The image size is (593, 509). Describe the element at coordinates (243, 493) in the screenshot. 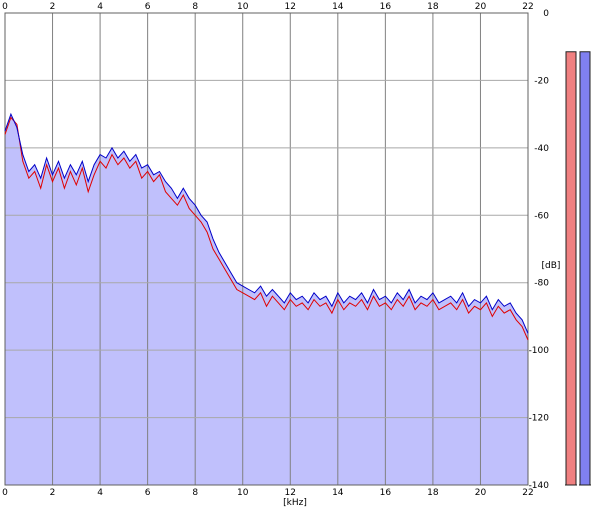

I see `x-tick-label-bottom: 10` at that location.